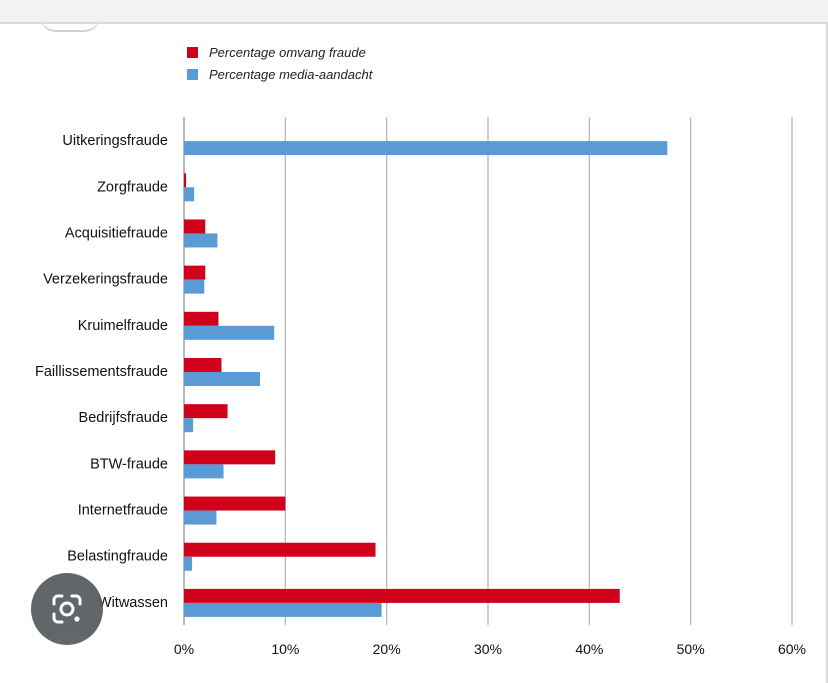 The image size is (828, 683). What do you see at coordinates (291, 74) in the screenshot?
I see `legend-label: Percentage media-aandacht` at bounding box center [291, 74].